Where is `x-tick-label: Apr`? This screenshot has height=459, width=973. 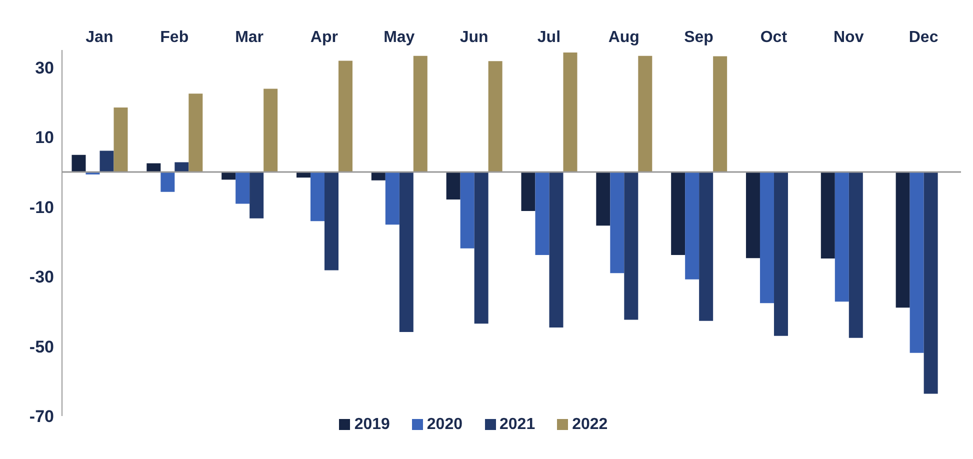
x-tick-label: Apr is located at coordinates (324, 37).